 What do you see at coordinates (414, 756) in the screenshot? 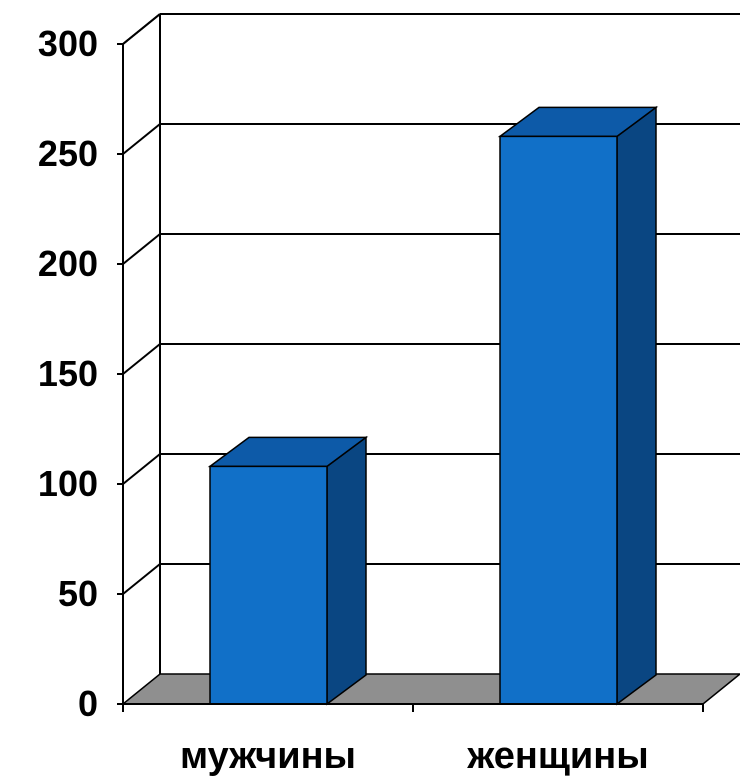
I see `x-axis-tick-labels: мужчины женщины` at bounding box center [414, 756].